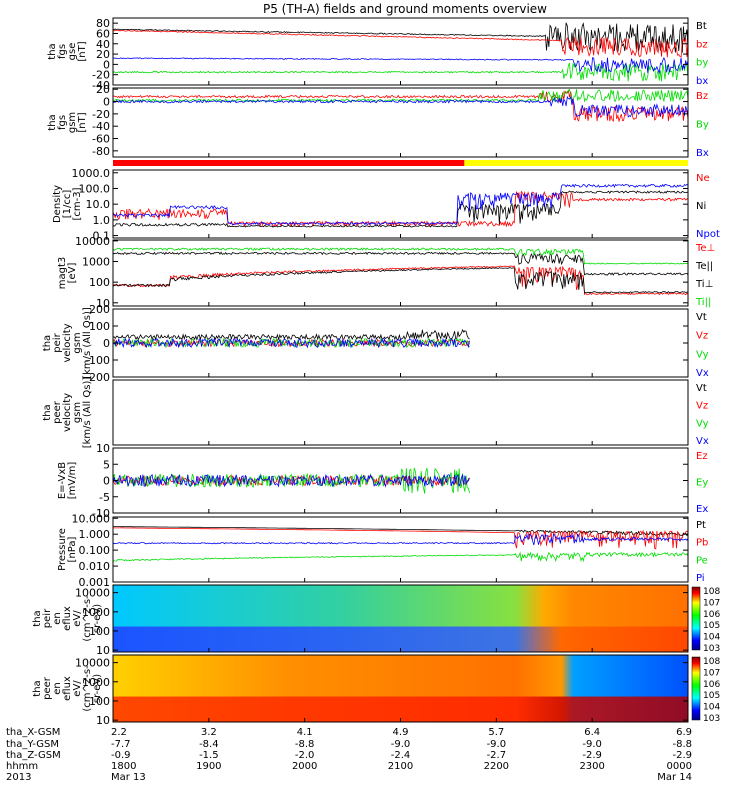 The image size is (750, 800). What do you see at coordinates (57, 688) in the screenshot?
I see `ylabel: en` at bounding box center [57, 688].